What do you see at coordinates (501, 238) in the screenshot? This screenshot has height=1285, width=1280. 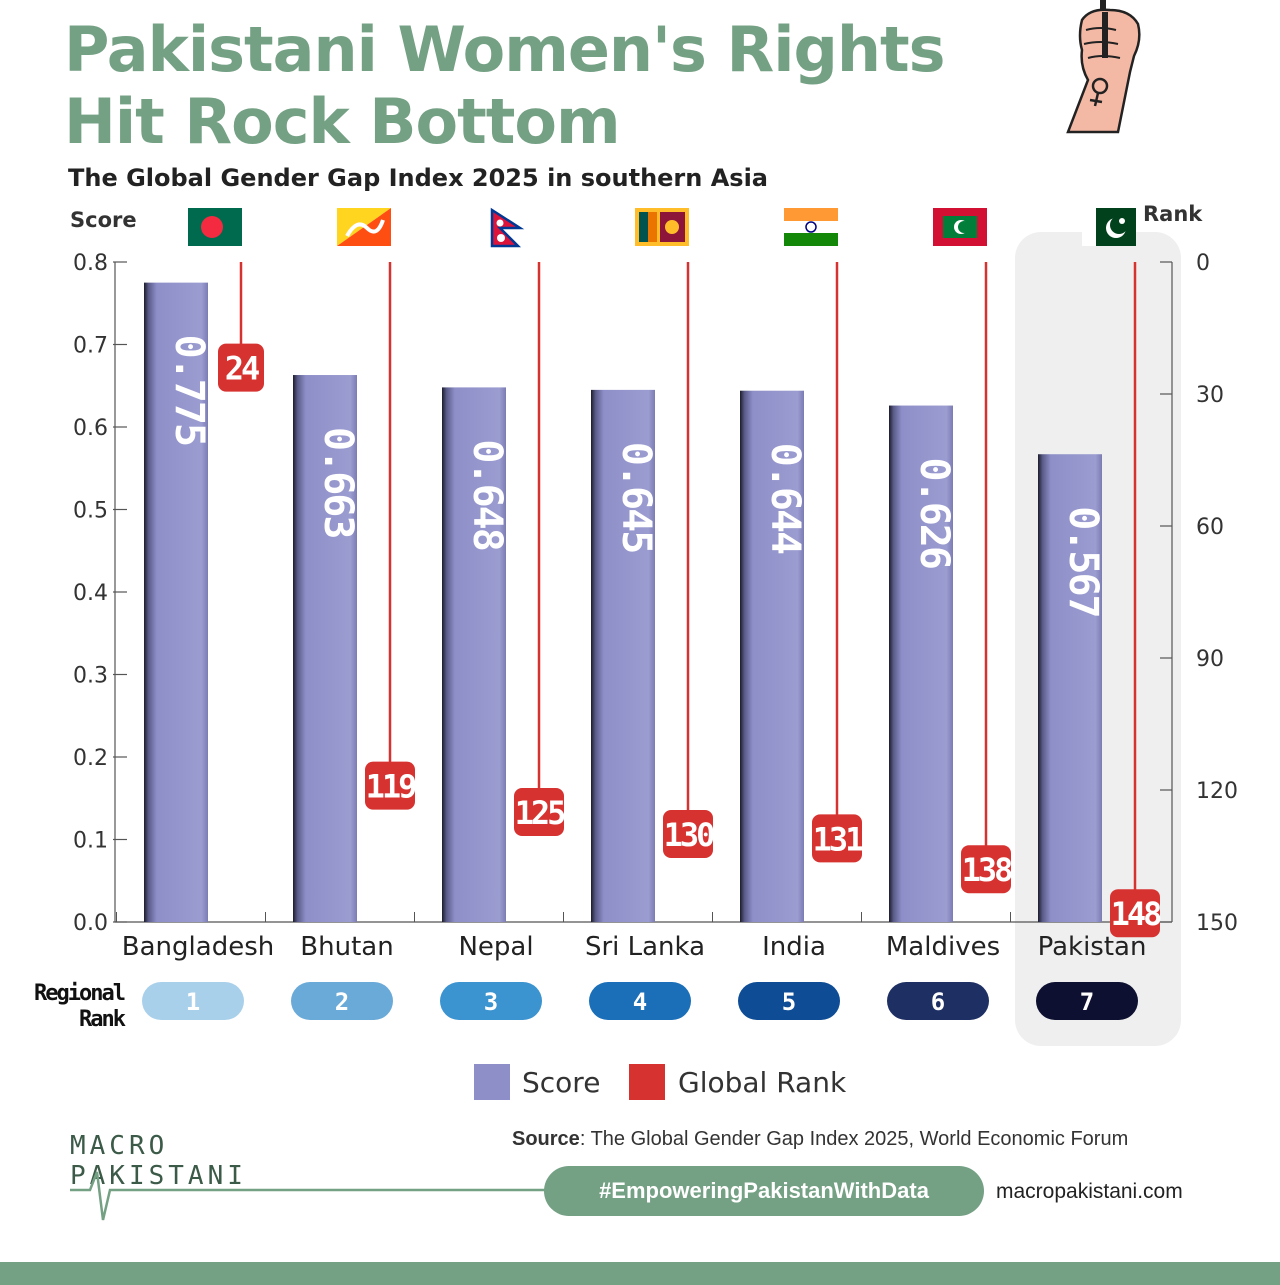 I see `flag-sun` at bounding box center [501, 238].